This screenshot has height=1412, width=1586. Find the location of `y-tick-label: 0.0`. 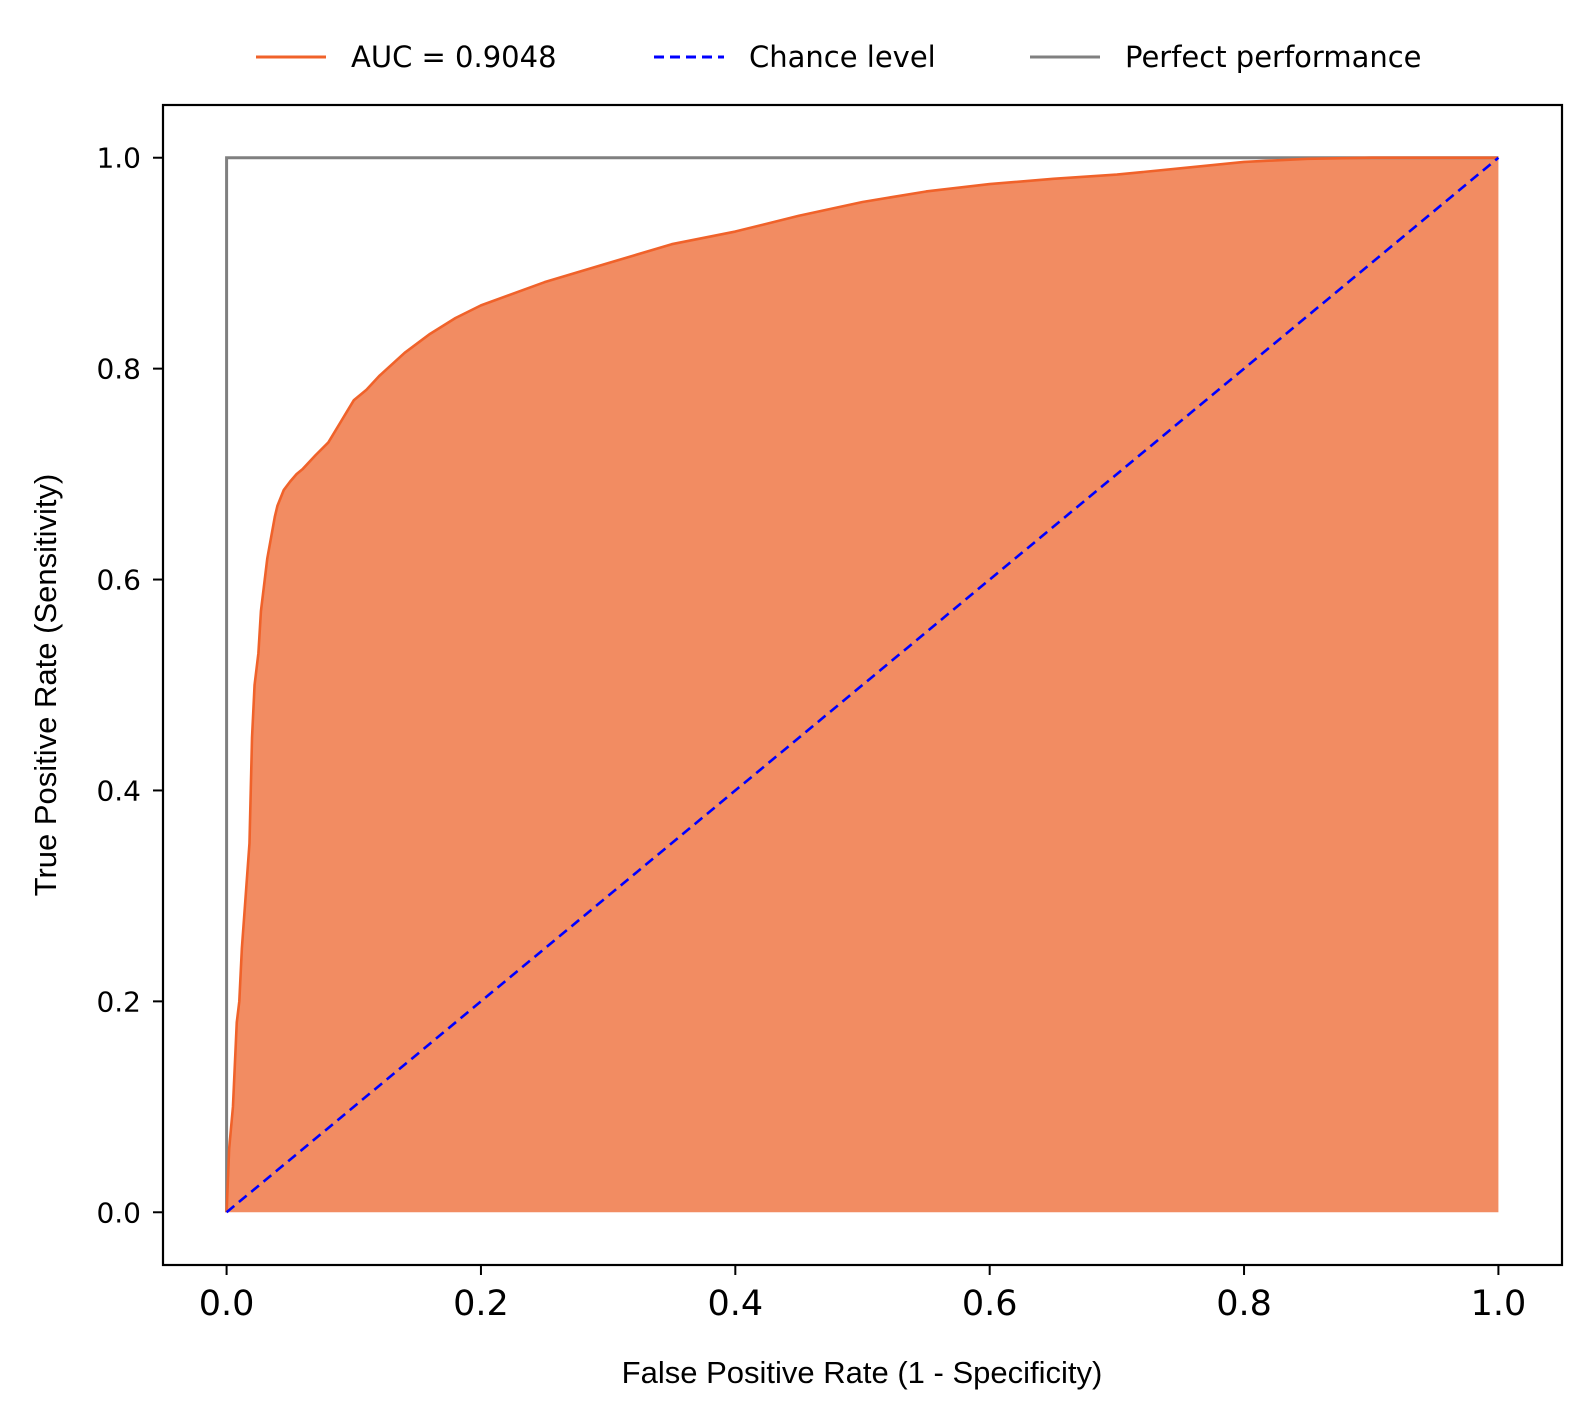

y-tick-label: 0.0 is located at coordinates (118, 1212).